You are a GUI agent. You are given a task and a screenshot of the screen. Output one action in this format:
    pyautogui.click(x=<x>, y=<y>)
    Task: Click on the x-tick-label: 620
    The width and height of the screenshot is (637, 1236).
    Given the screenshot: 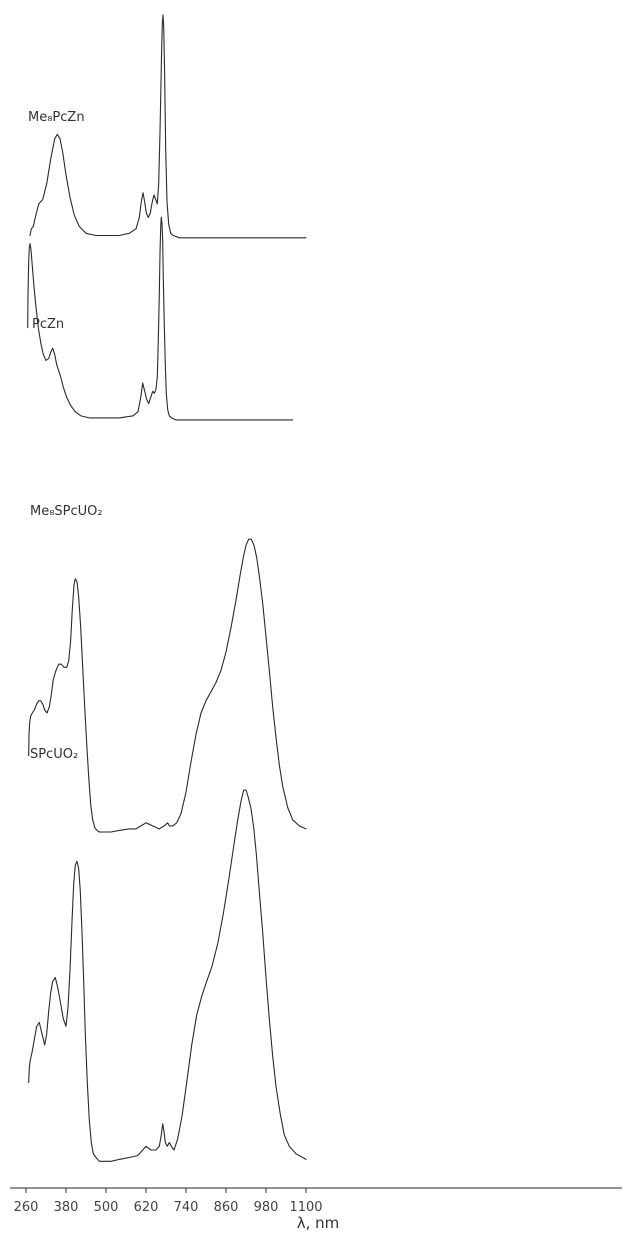 What is the action you would take?
    pyautogui.click(x=146, y=1207)
    